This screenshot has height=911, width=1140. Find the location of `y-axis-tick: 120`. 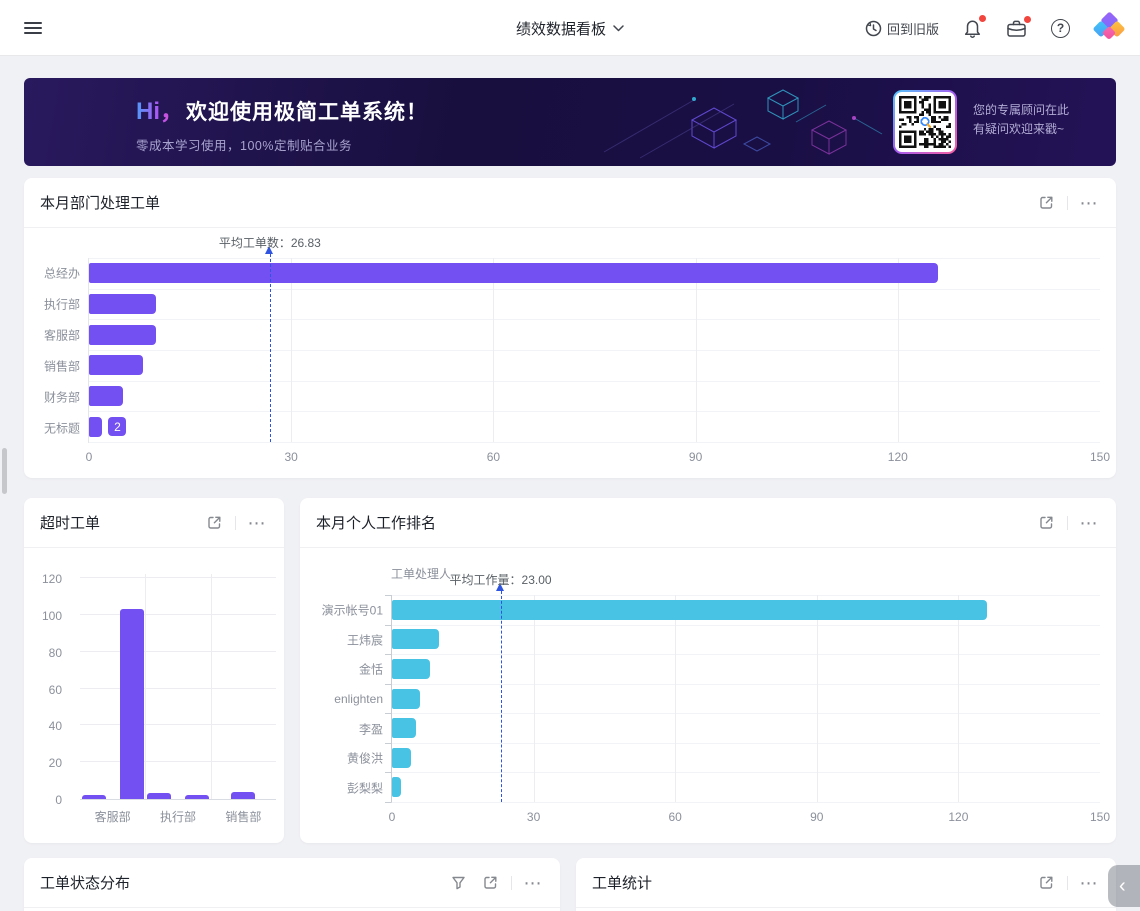

y-axis-tick: 120 is located at coordinates (51, 579).